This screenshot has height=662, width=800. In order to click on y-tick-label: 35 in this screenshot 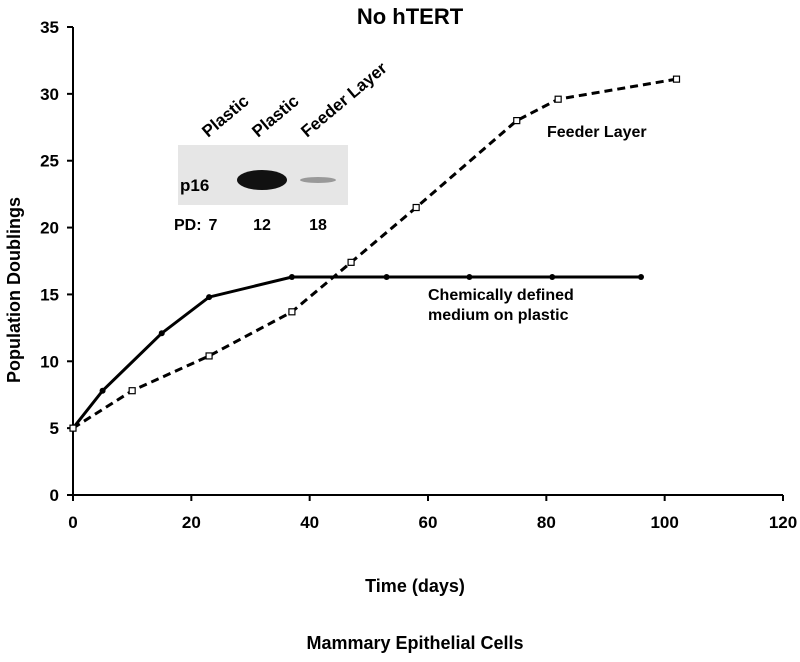, I will do `click(49, 27)`.